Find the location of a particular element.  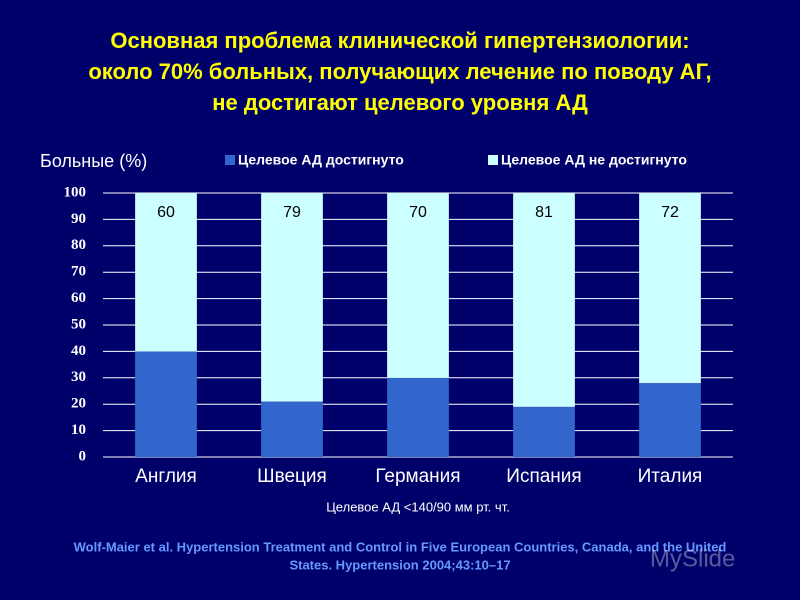

data-label: 60 is located at coordinates (166, 212).